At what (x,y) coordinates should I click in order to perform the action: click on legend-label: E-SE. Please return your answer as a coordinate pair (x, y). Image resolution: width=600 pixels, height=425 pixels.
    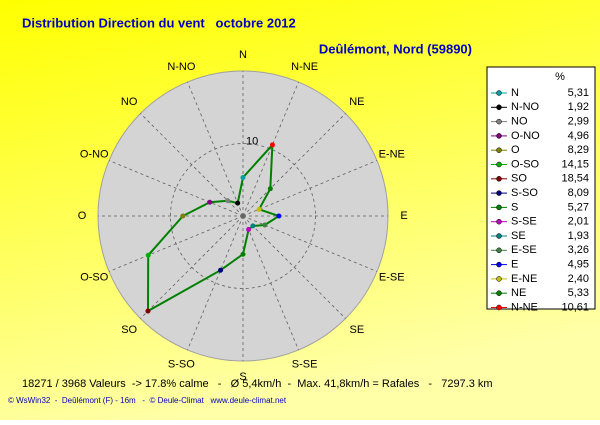
    Looking at the image, I should click on (524, 250).